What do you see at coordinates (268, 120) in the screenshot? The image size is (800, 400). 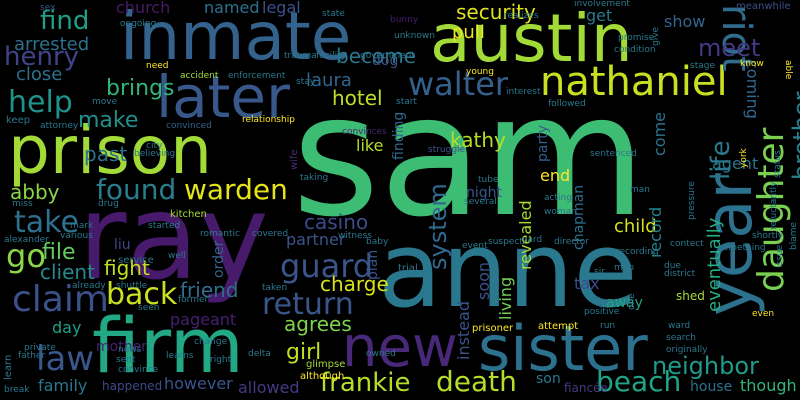 I see `word-struggle: relationship` at bounding box center [268, 120].